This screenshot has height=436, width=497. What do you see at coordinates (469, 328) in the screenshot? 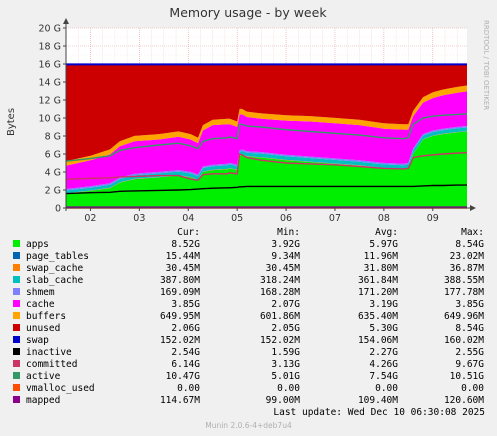
I see `legend-value-max: 8.54G` at bounding box center [469, 328].